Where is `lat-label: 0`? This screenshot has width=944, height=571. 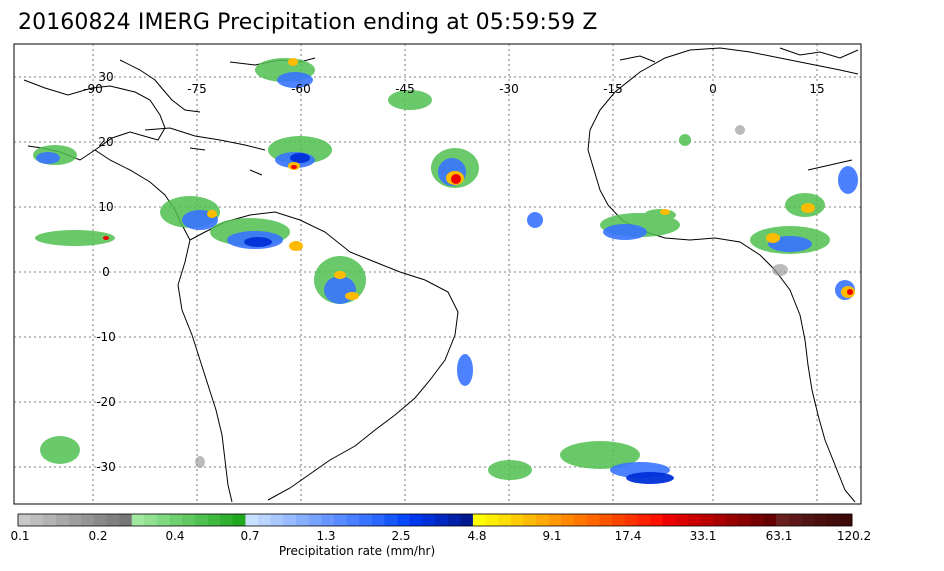
lat-label: 0 is located at coordinates (106, 272).